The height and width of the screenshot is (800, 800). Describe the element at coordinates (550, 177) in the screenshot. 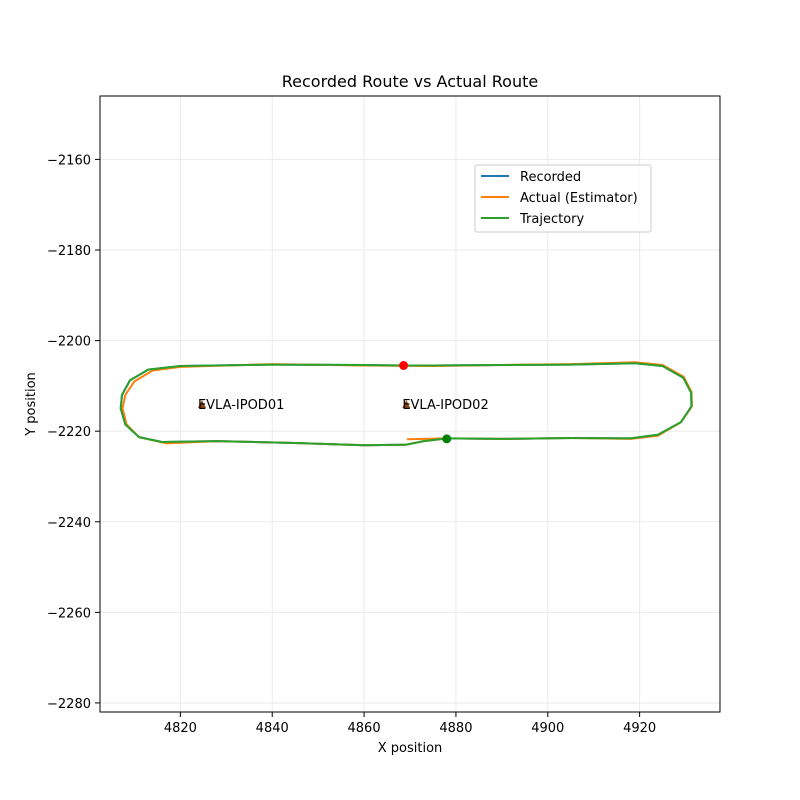

I see `legend-entry: Recorded` at that location.